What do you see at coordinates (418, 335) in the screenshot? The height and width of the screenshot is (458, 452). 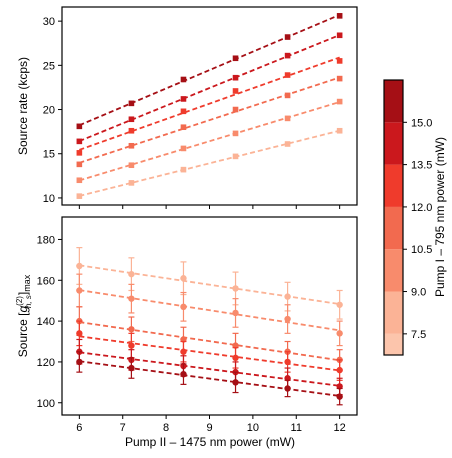 I see `colorbar-tick-label: 7.5` at bounding box center [418, 335].